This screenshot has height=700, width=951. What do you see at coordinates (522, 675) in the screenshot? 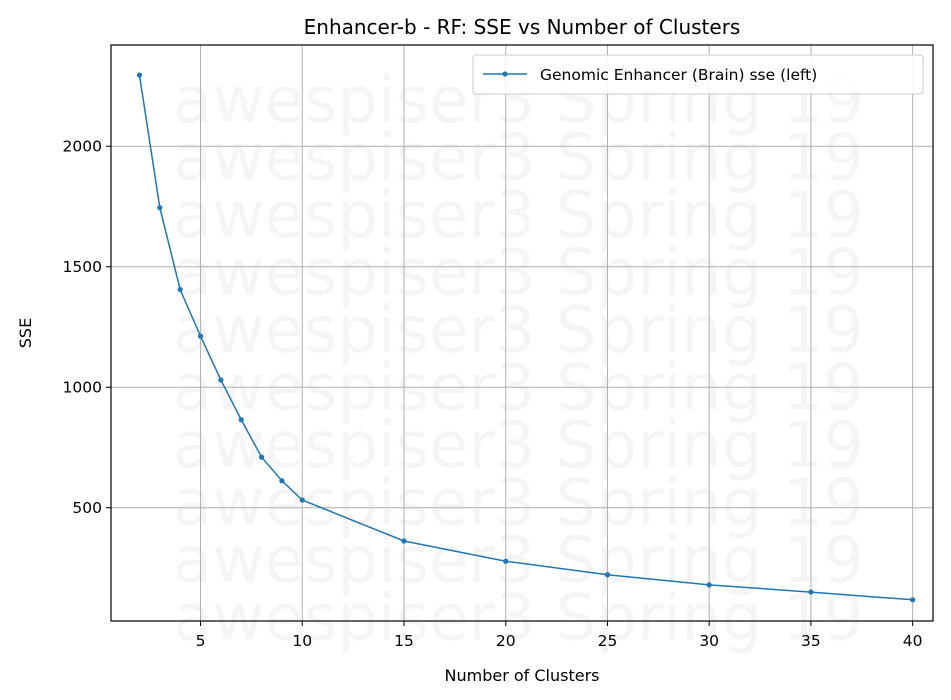
I see `x-axis-label: Number of Clusters` at bounding box center [522, 675].